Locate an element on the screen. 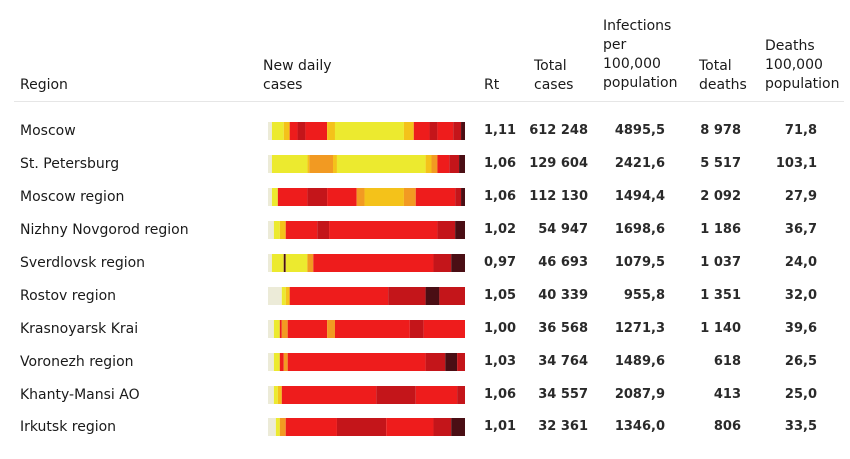 Image resolution: width=850 pixels, height=459 pixels. total-cases-value: 34 764 is located at coordinates (563, 361).